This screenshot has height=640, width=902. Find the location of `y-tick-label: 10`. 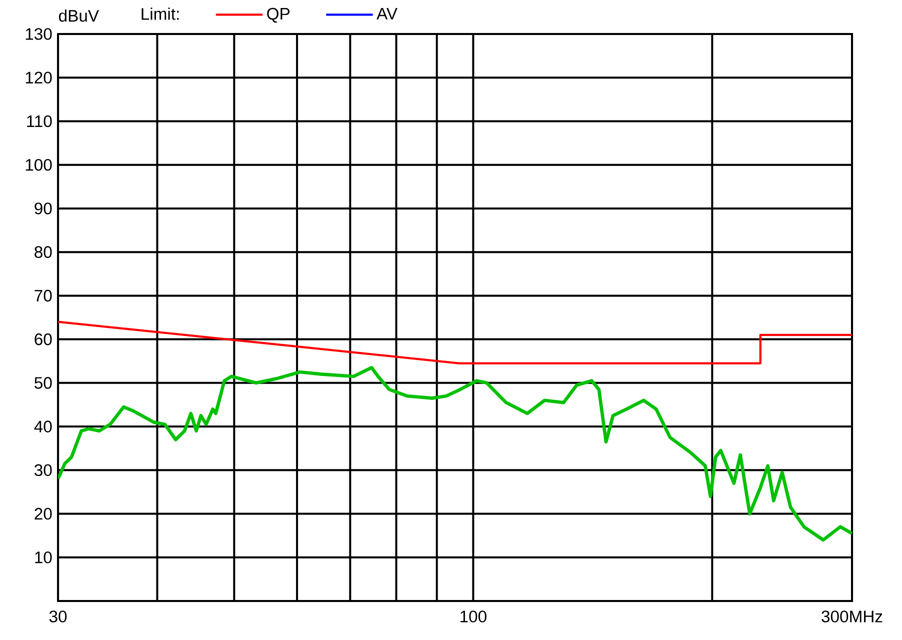

y-tick-label: 10 is located at coordinates (43, 557).